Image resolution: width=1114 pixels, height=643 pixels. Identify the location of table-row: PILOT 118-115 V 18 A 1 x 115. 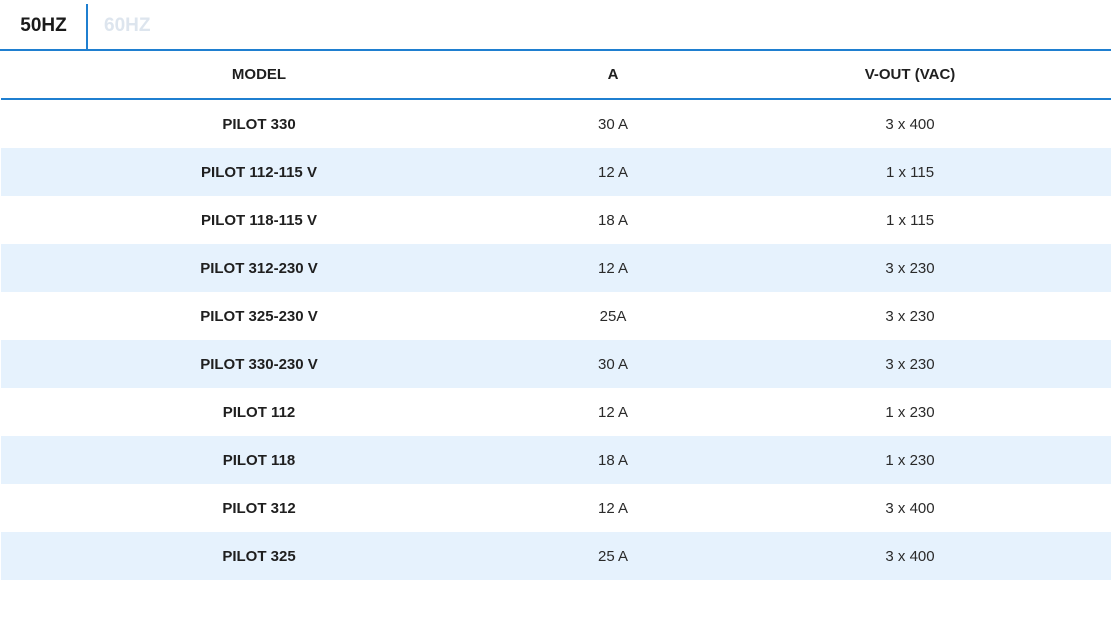
(556, 220).